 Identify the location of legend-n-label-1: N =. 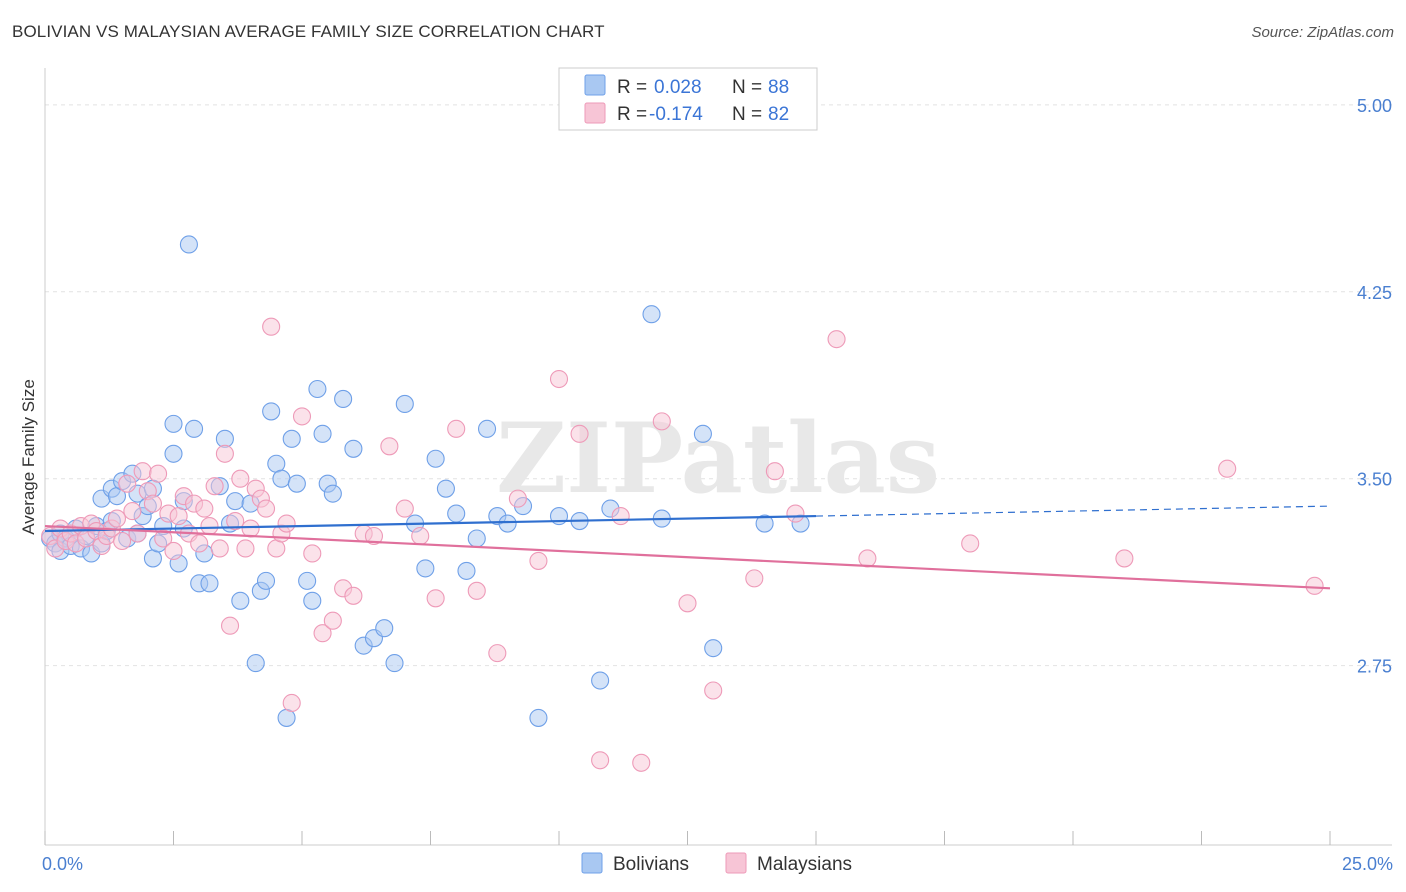
(747, 87).